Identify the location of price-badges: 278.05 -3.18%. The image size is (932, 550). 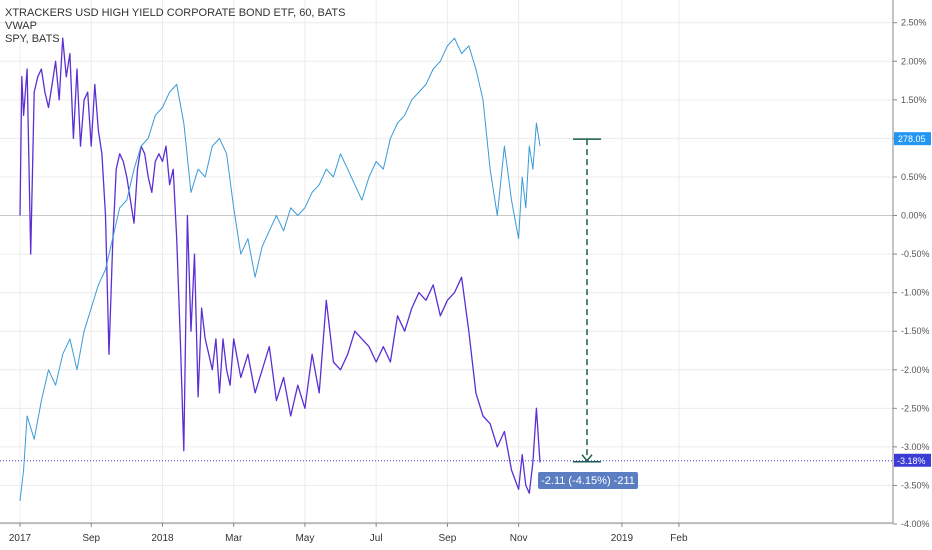
(912, 299).